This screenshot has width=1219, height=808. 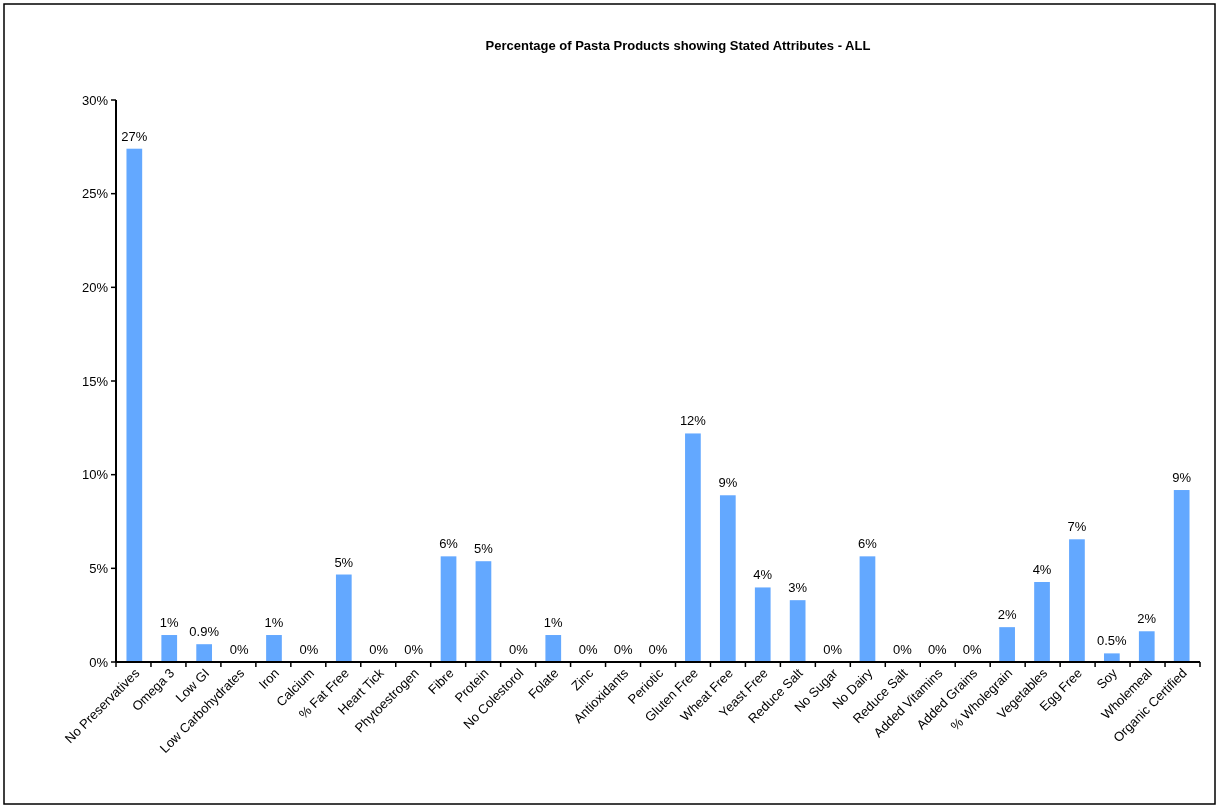 What do you see at coordinates (678, 45) in the screenshot?
I see `chart-title: Percentage of Pasta Products showing Stated Attributes - ALL` at bounding box center [678, 45].